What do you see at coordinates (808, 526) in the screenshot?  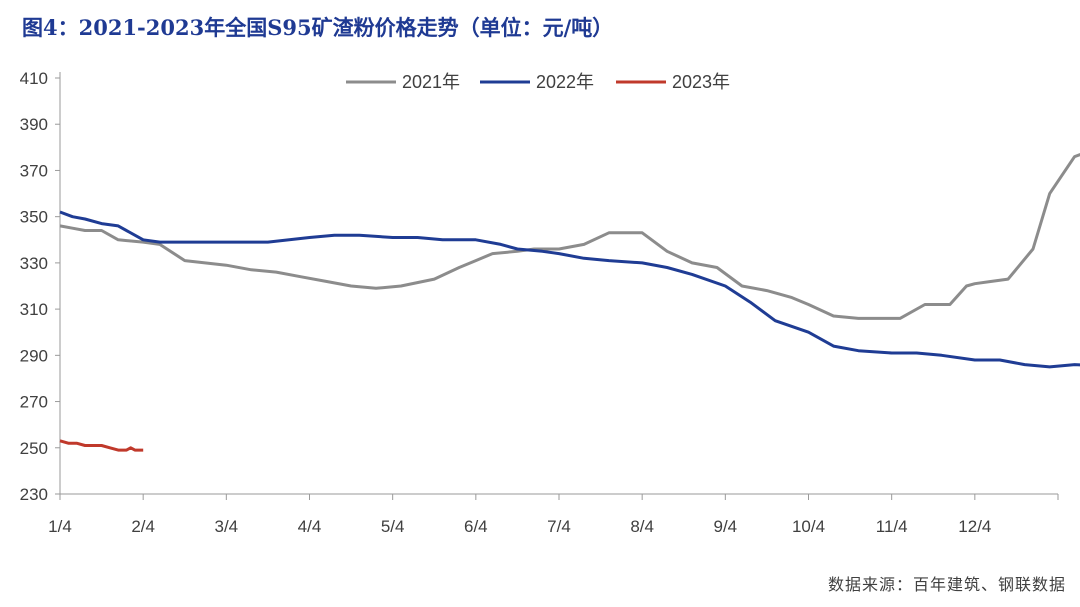 I see `x-tick-label: 10/4` at bounding box center [808, 526].